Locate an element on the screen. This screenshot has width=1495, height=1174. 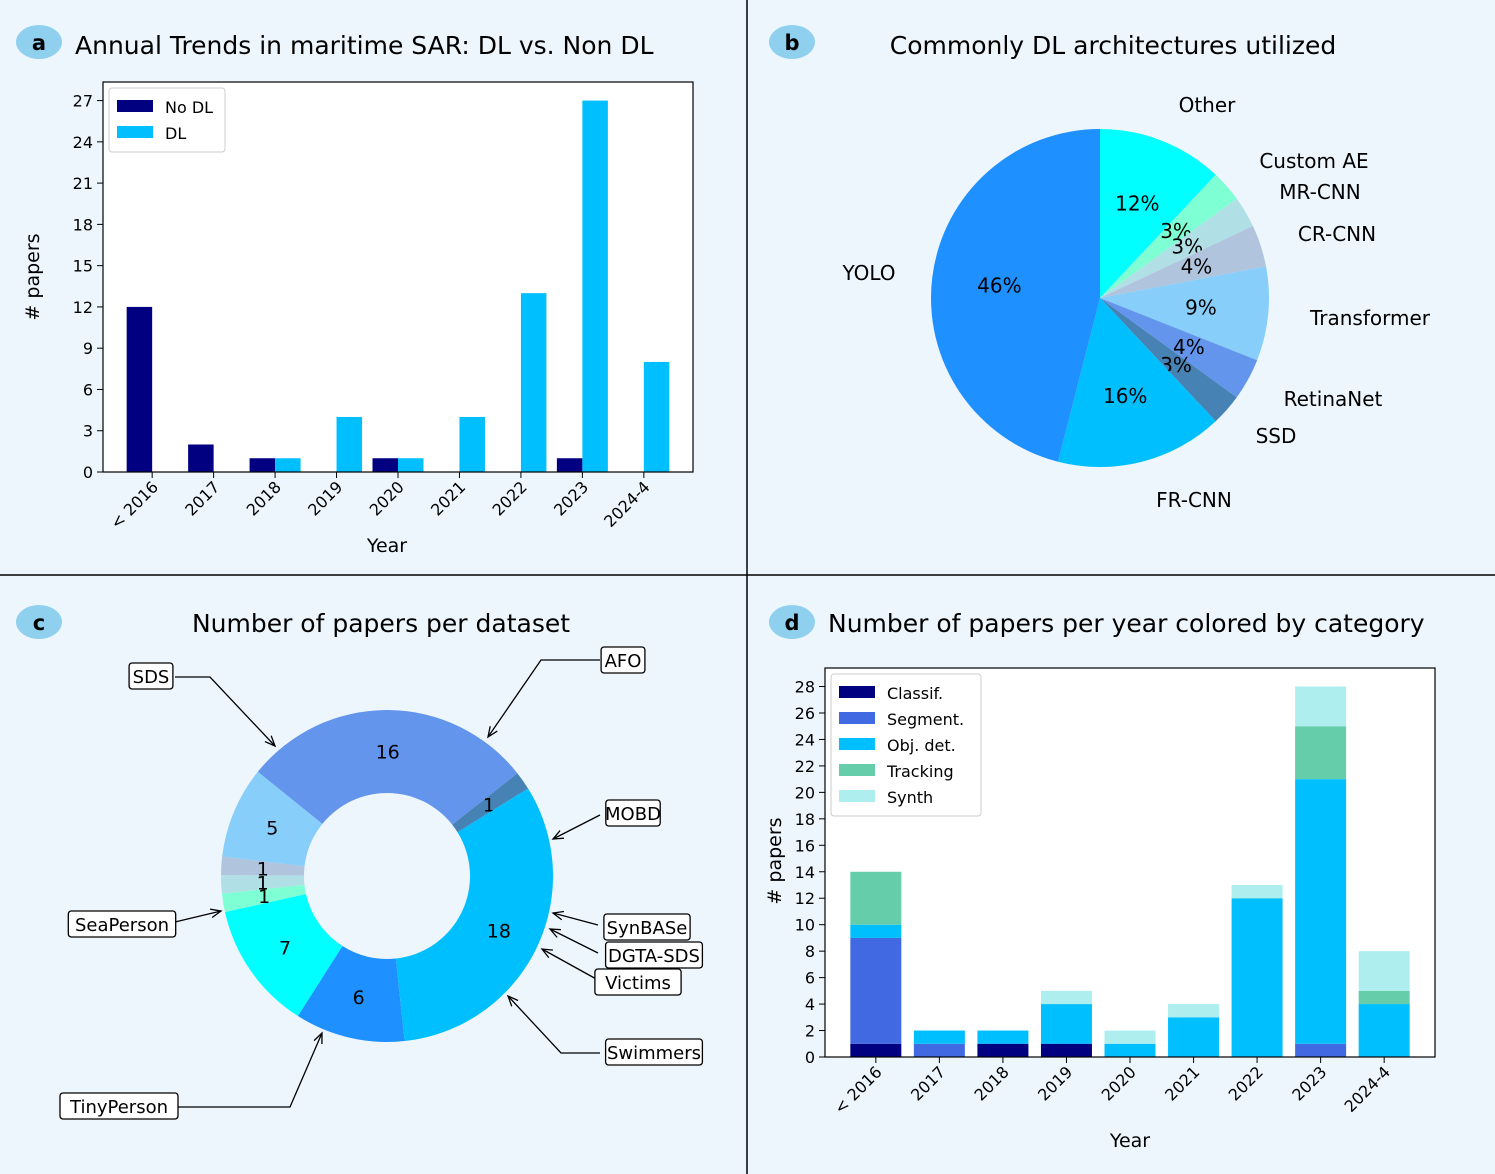
donut-callout-box-tinyperson is located at coordinates (119, 1106).